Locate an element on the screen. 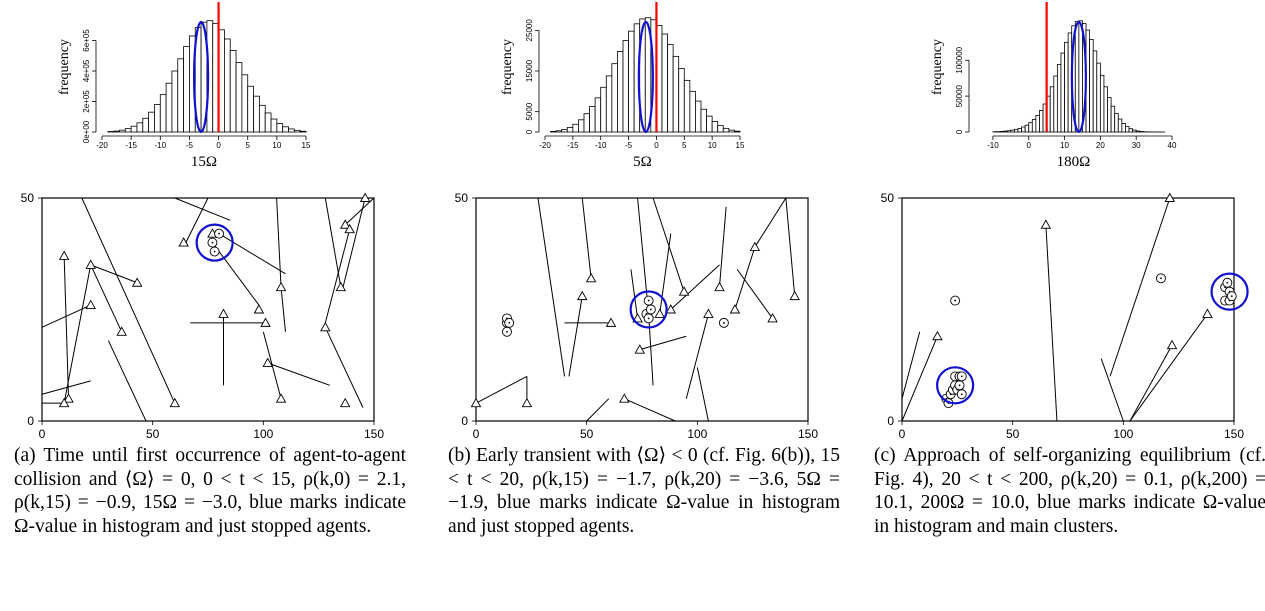 This screenshot has height=611, width=1265. y-tick-label: 0 is located at coordinates (529, 131).